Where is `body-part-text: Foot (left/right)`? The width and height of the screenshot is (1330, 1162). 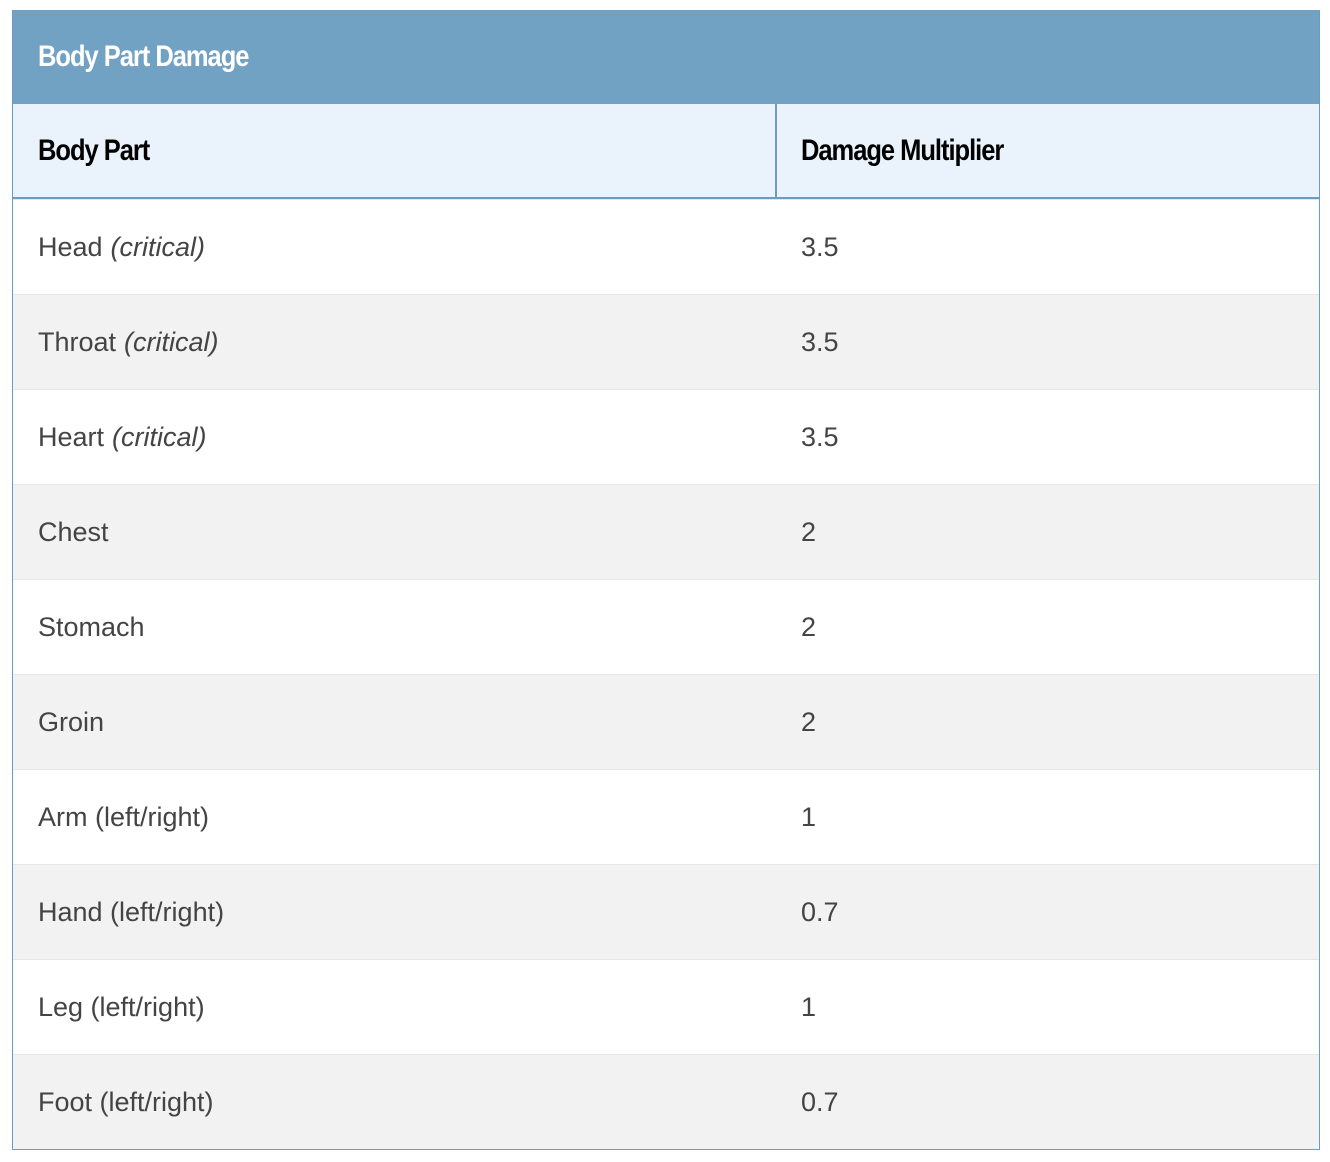
body-part-text: Foot (left/right) is located at coordinates (126, 1102).